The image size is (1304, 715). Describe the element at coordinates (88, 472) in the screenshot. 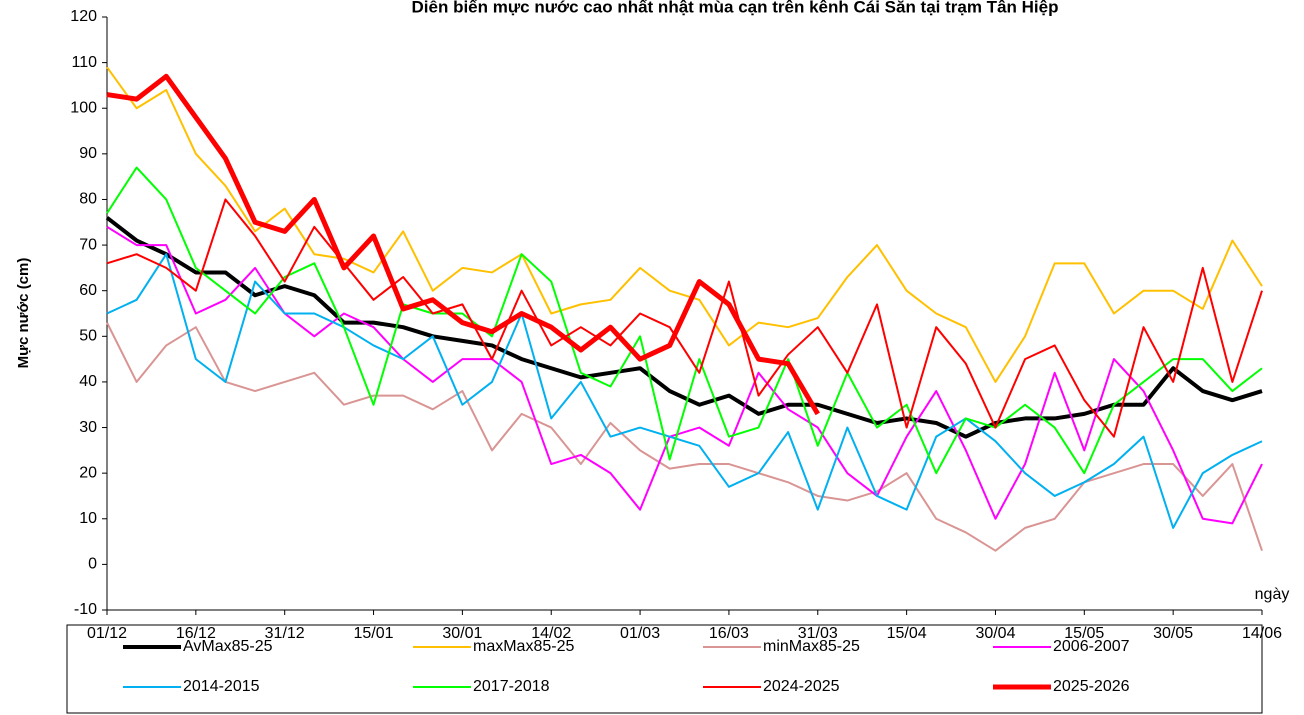

I see `y-tick-label: 20` at that location.